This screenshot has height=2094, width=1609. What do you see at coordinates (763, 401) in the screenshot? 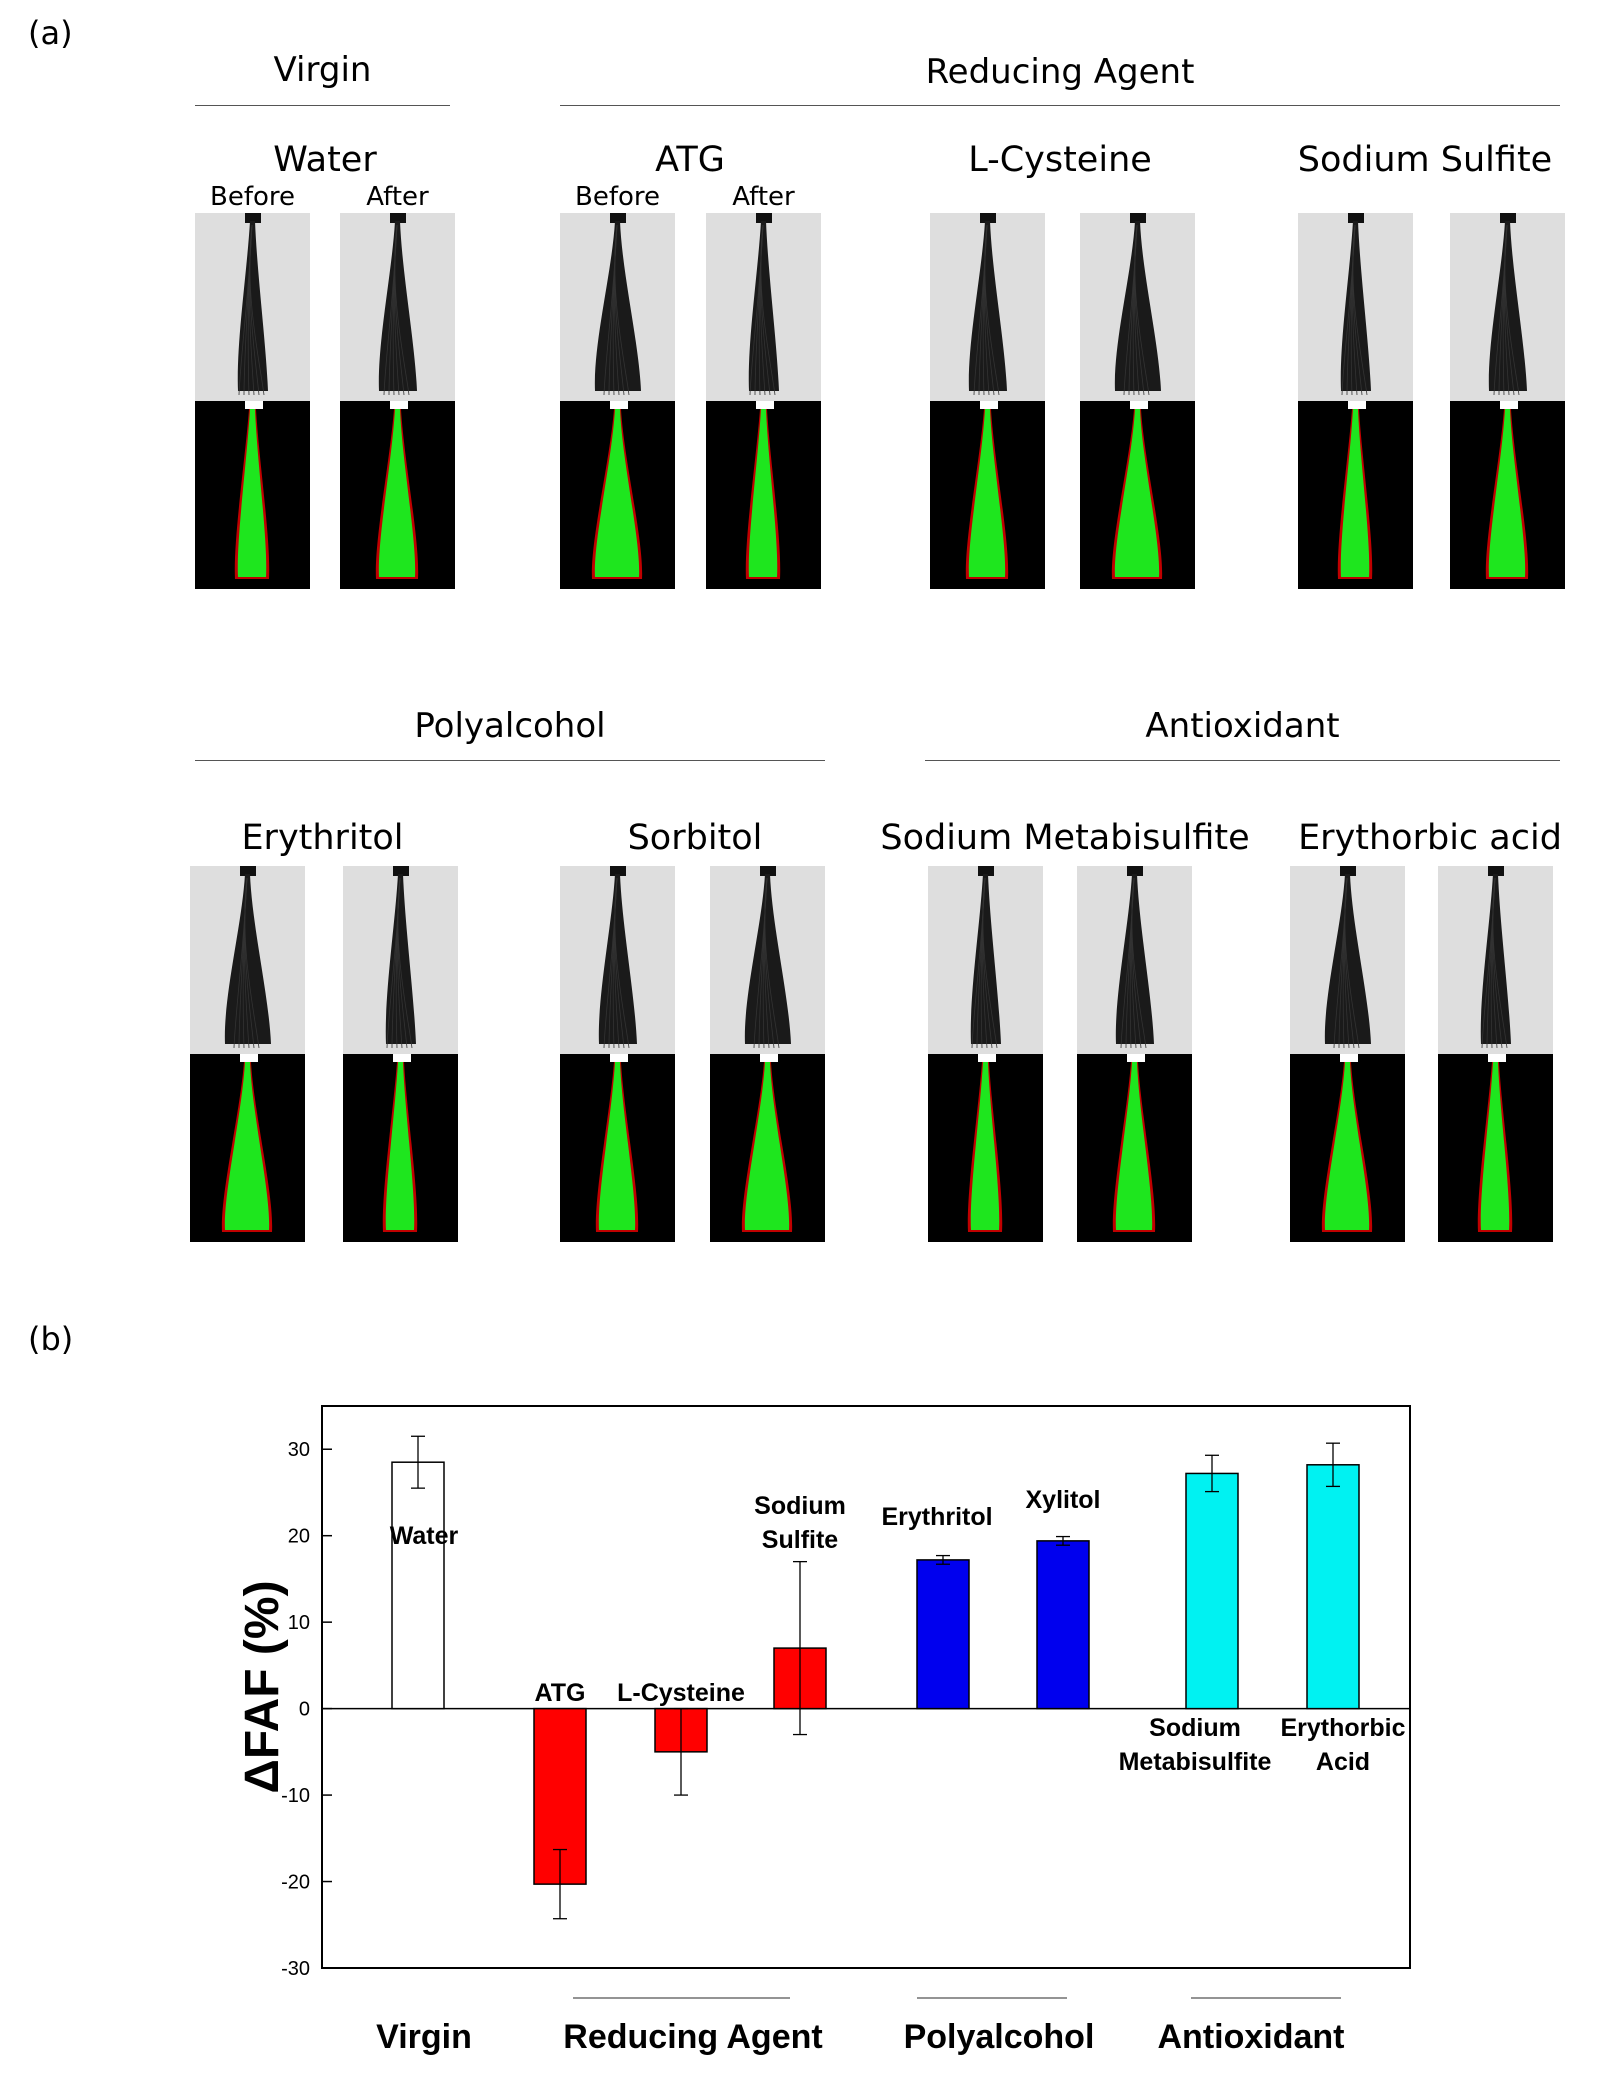
I see `hair-image-atg-after` at bounding box center [763, 401].